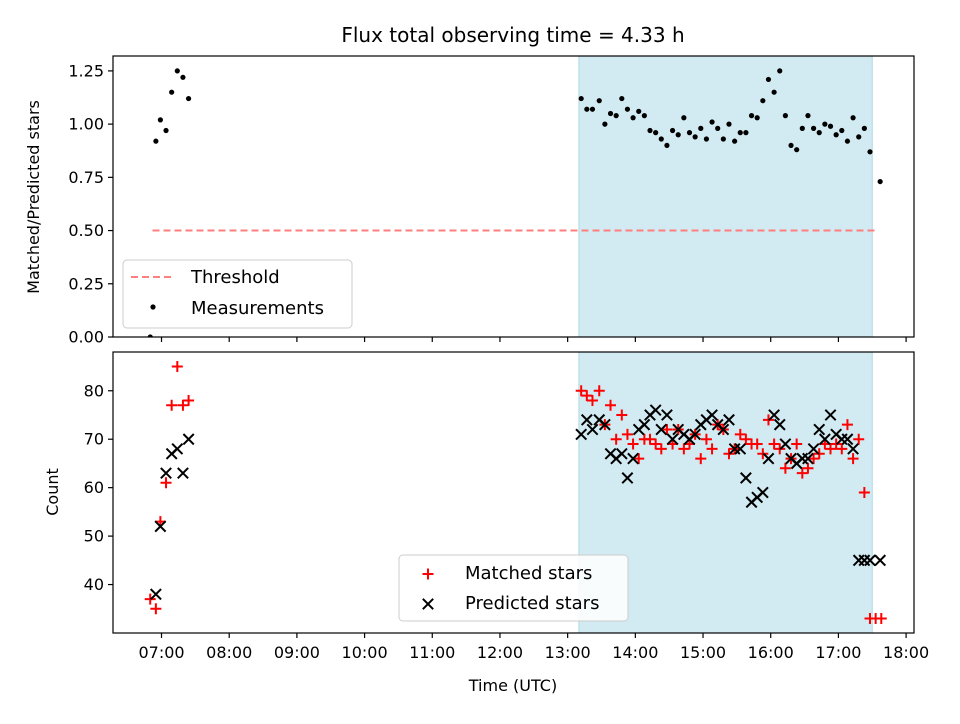 The width and height of the screenshot is (960, 724). Describe the element at coordinates (725, 196) in the screenshot. I see `top-shaded-span` at that location.